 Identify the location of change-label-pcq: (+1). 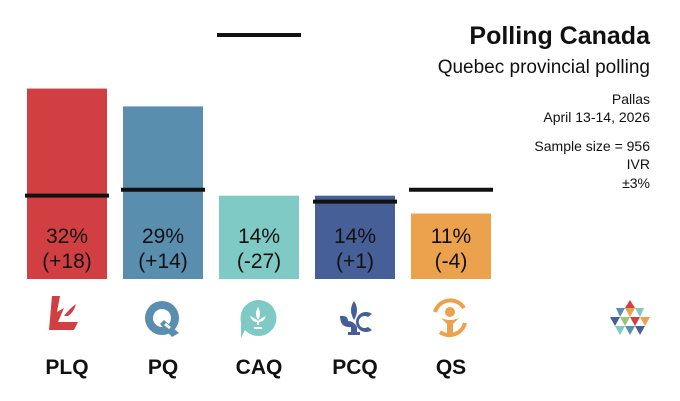
(355, 261).